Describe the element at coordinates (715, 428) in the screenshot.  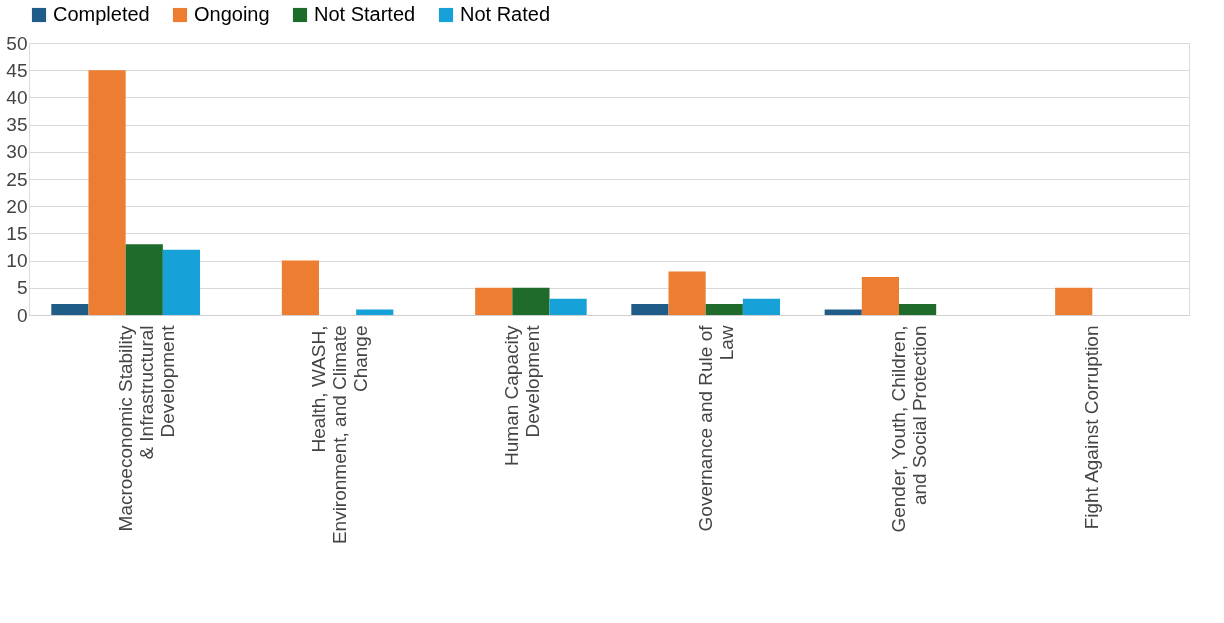
I see `x-tick-label: Governance and Rule of Law` at that location.